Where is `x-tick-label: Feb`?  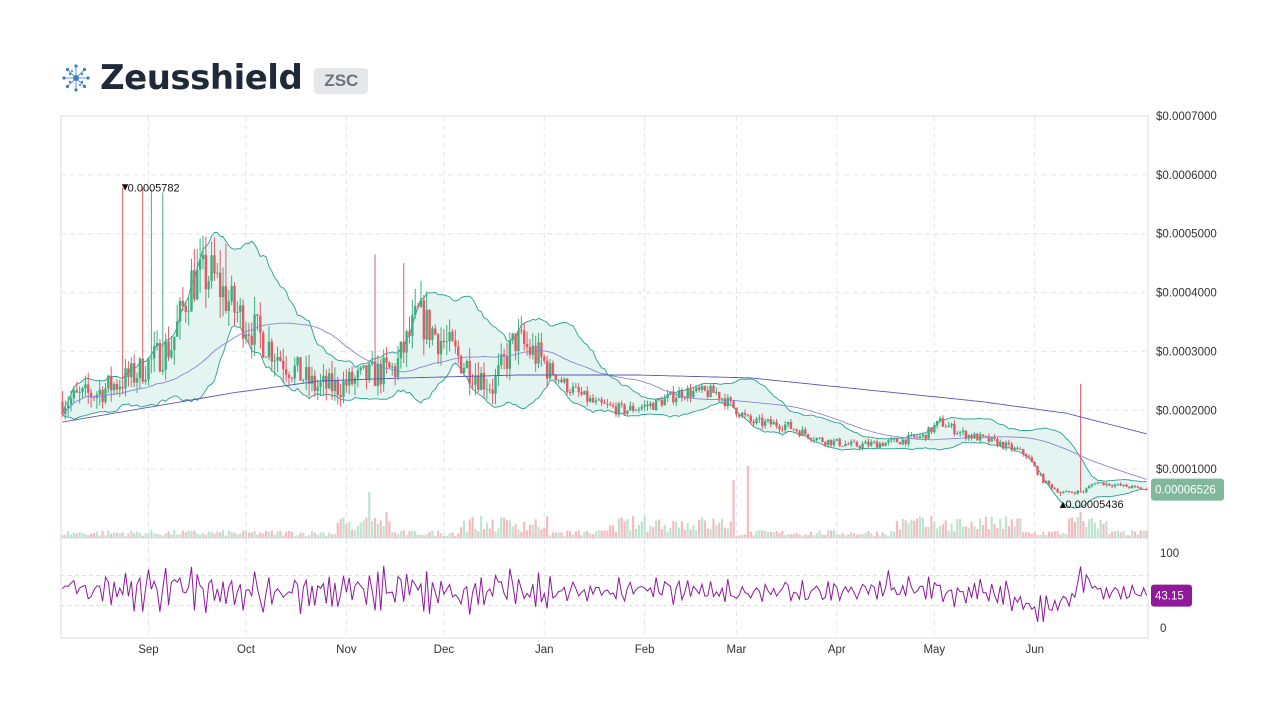
x-tick-label: Feb is located at coordinates (645, 650).